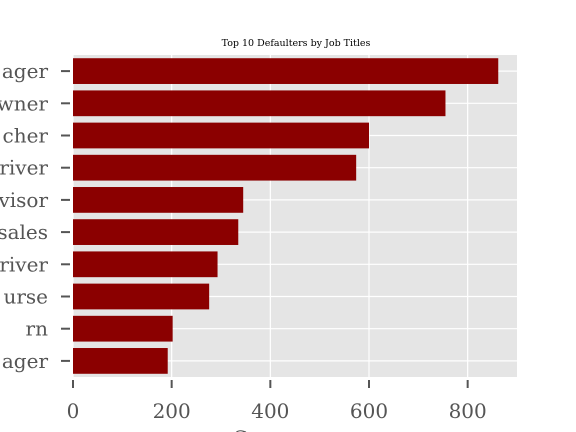 This screenshot has height=432, width=576. I want to click on x-axis: 0 200 400 600 800, so click(277, 401).